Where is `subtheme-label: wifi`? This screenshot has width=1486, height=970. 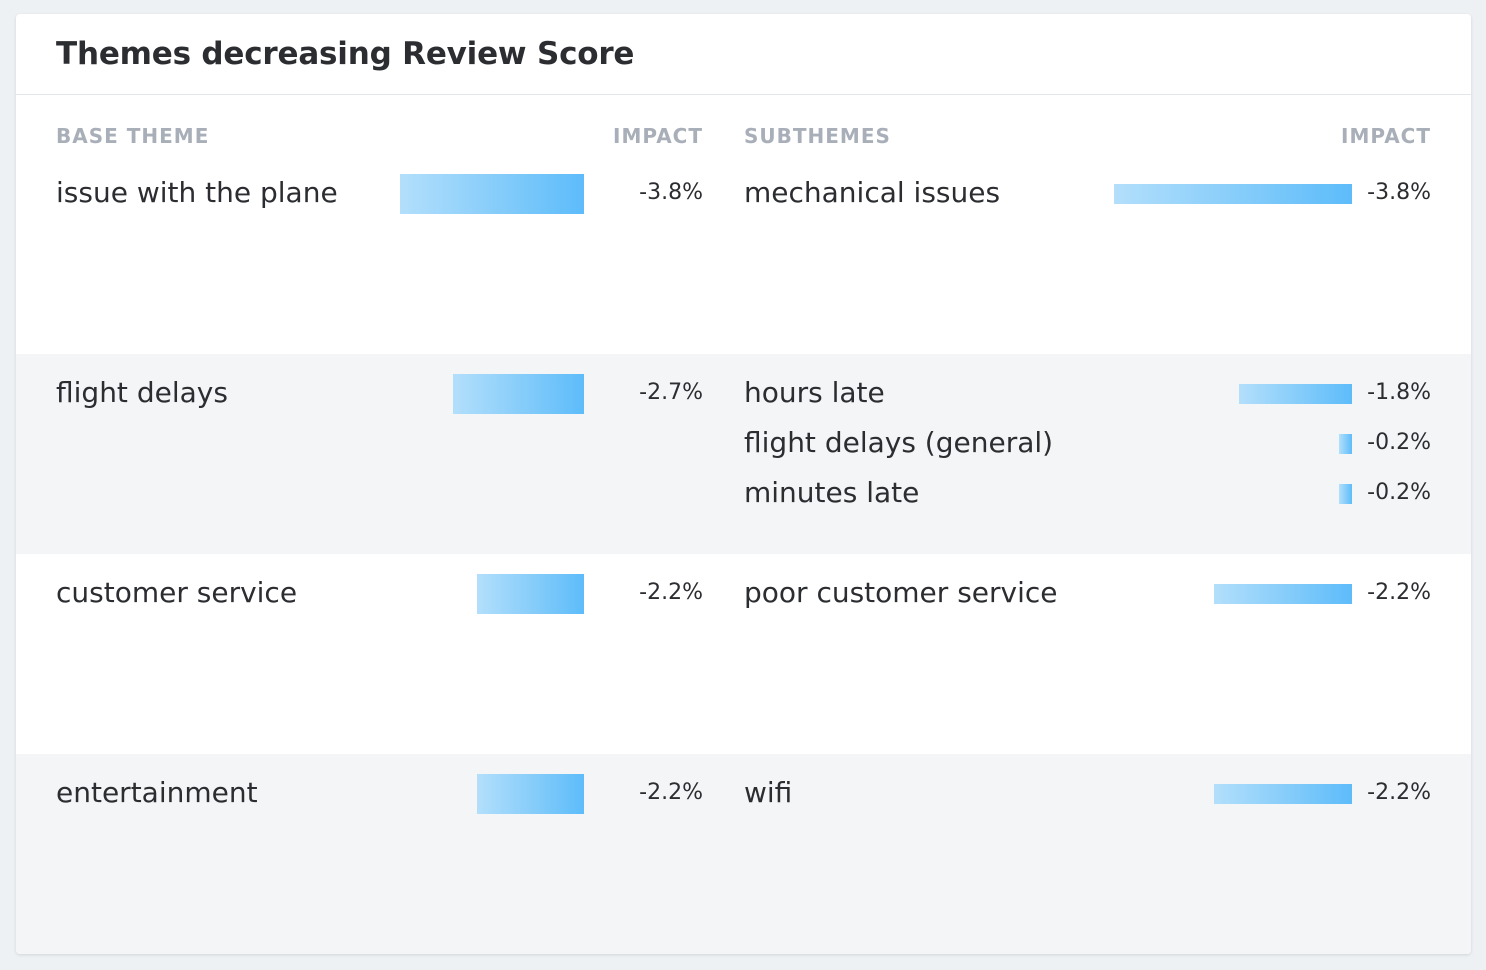
subtheme-label: wifi is located at coordinates (768, 792).